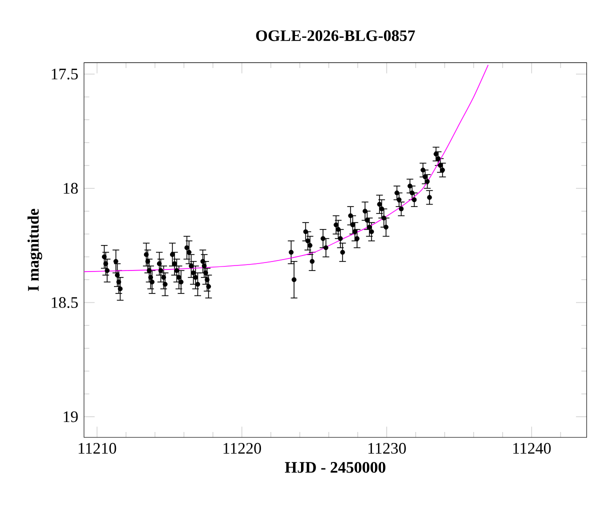  I want to click on y-tick-label: 19, so click(71, 416).